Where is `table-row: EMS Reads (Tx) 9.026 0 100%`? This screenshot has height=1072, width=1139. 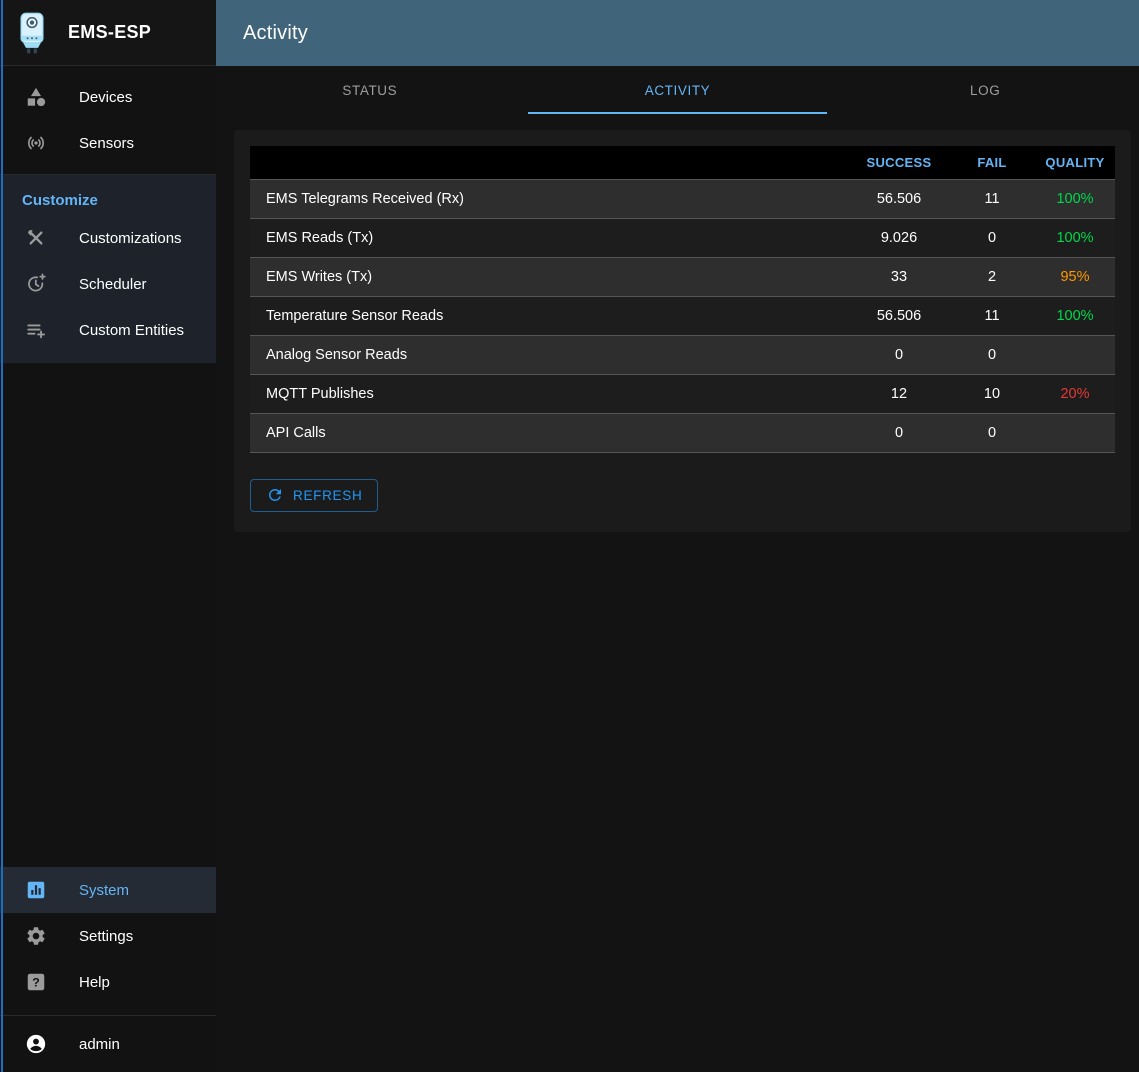 table-row: EMS Reads (Tx) 9.026 0 100% is located at coordinates (682, 238).